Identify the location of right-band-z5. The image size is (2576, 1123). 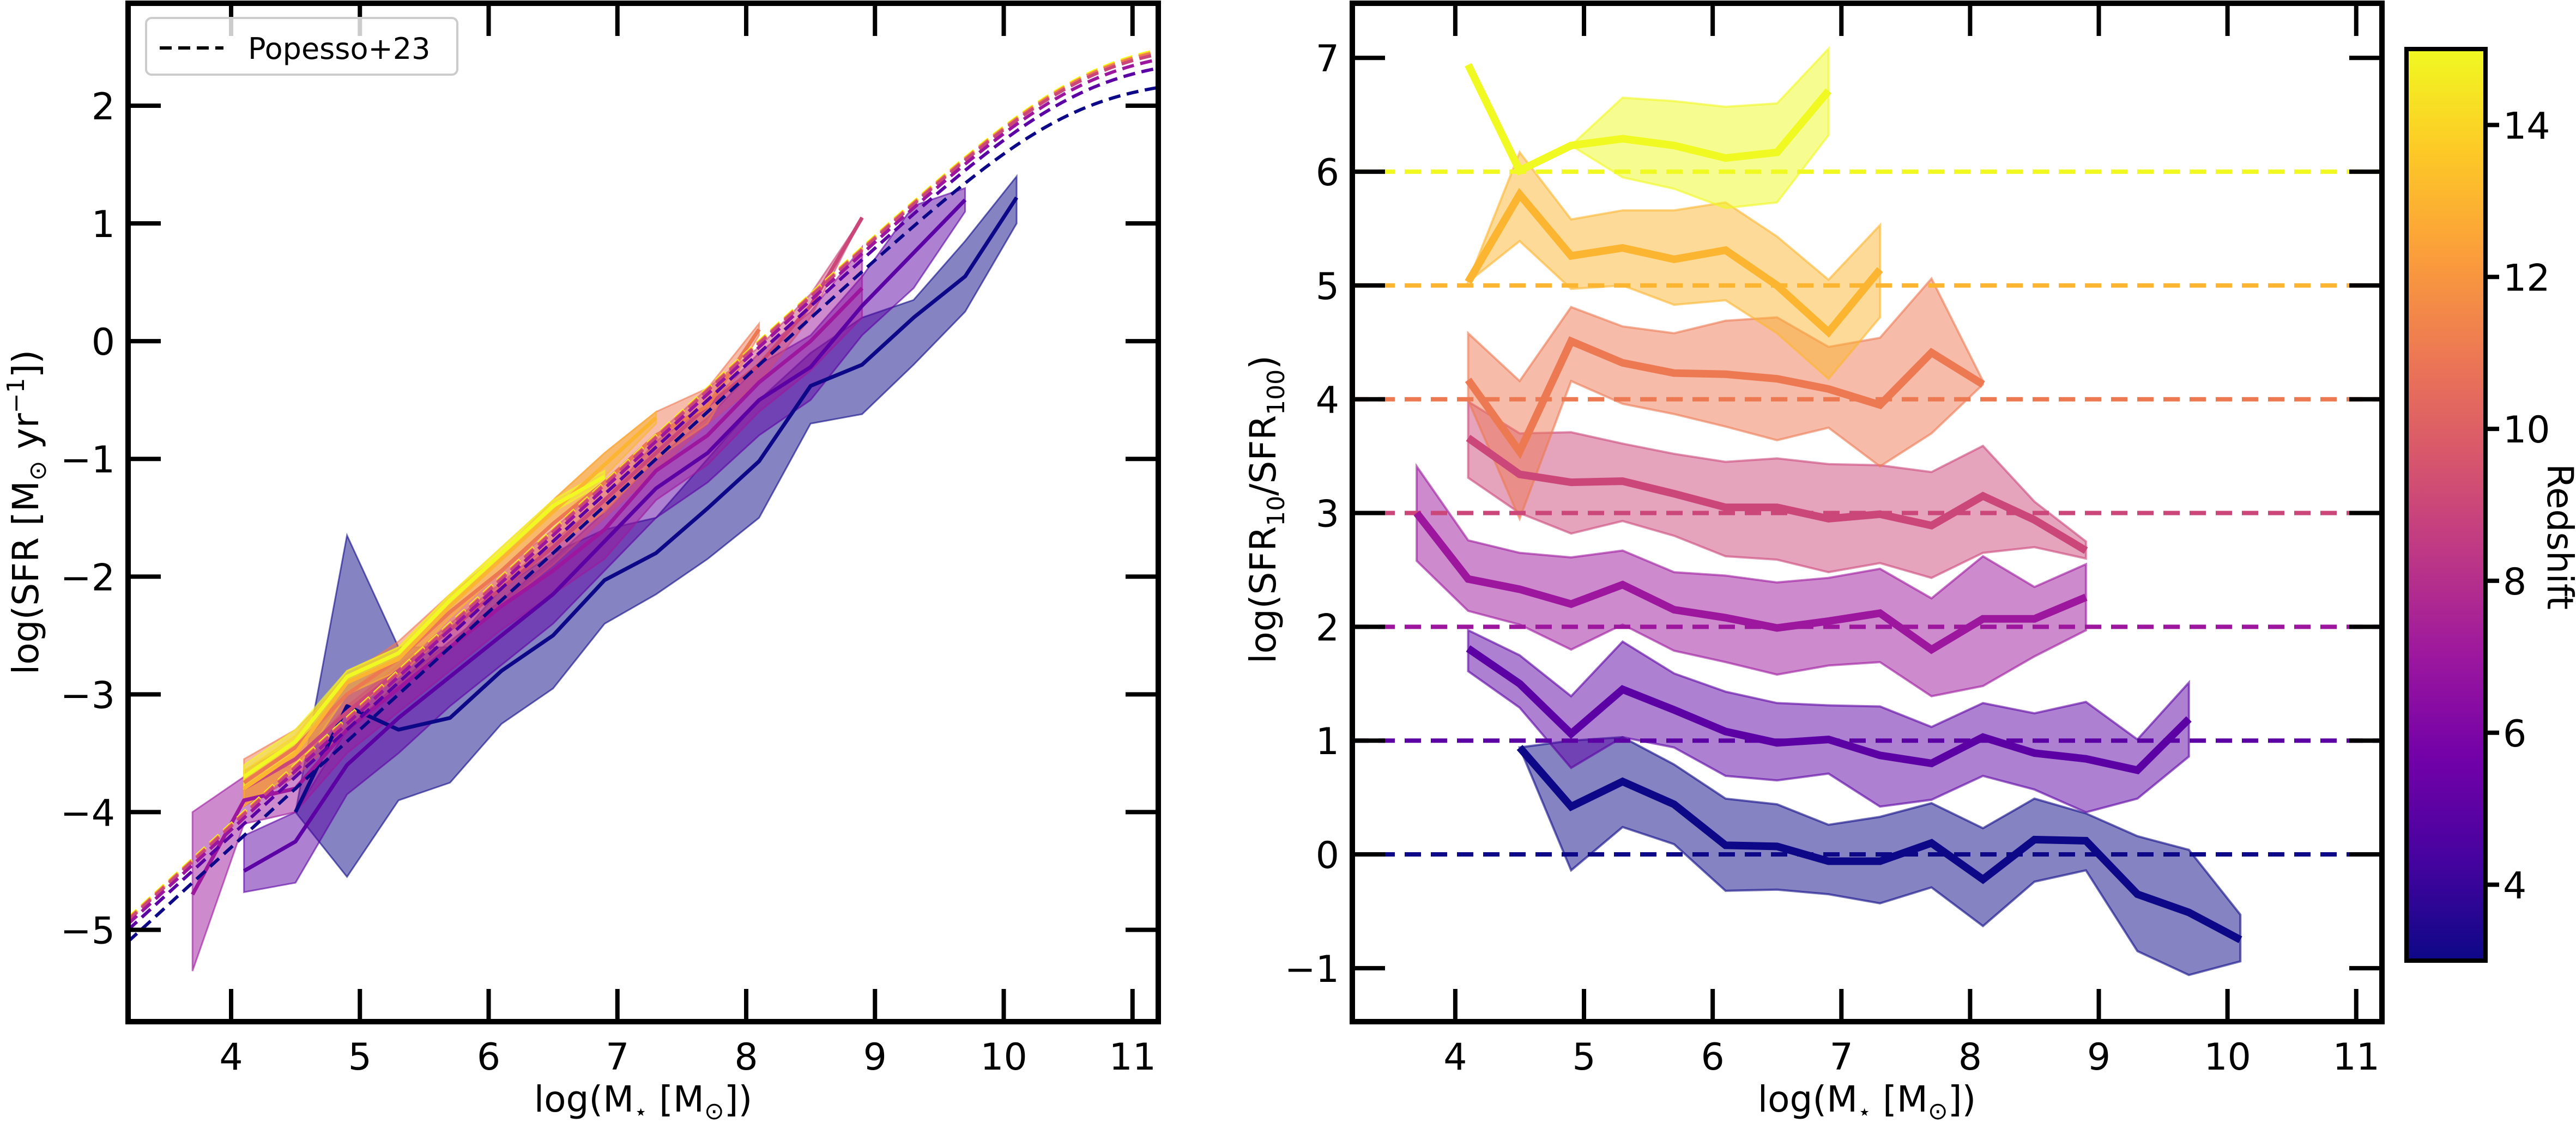
(1828, 721).